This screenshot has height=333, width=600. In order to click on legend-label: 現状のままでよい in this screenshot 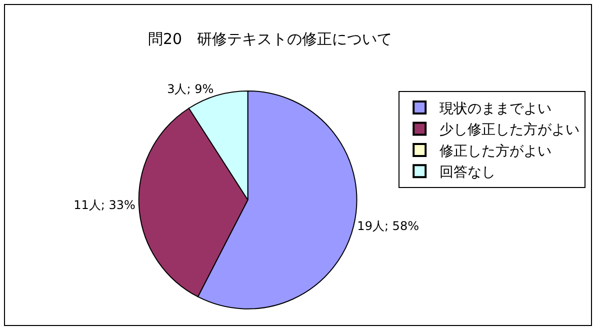, I will do `click(496, 109)`.